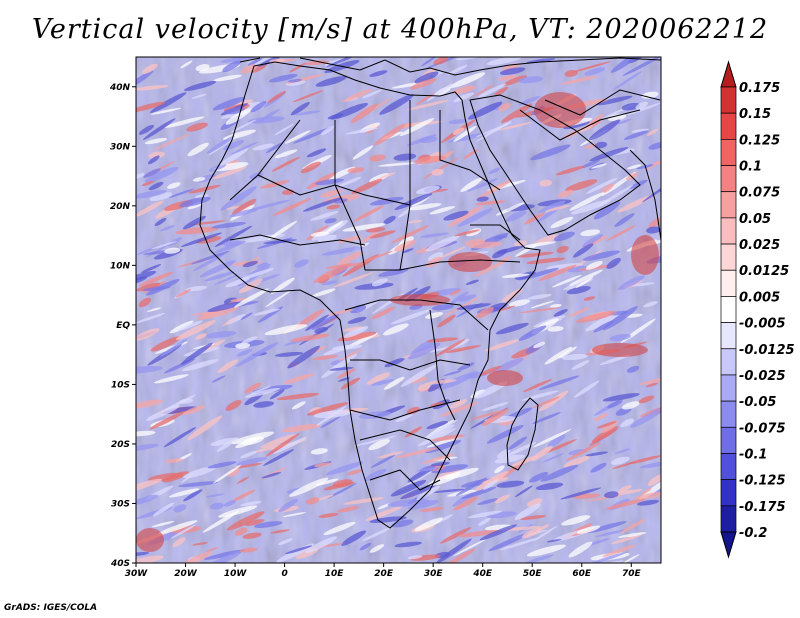 The height and width of the screenshot is (618, 800). Describe the element at coordinates (728, 74) in the screenshot. I see `colorbar-top-arrow` at that location.